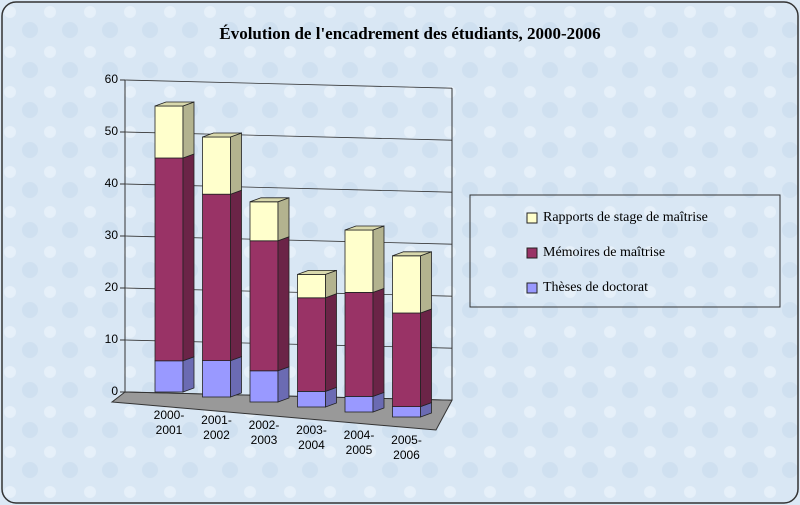 The height and width of the screenshot is (505, 800). I want to click on y-tick-label: 0, so click(114, 391).